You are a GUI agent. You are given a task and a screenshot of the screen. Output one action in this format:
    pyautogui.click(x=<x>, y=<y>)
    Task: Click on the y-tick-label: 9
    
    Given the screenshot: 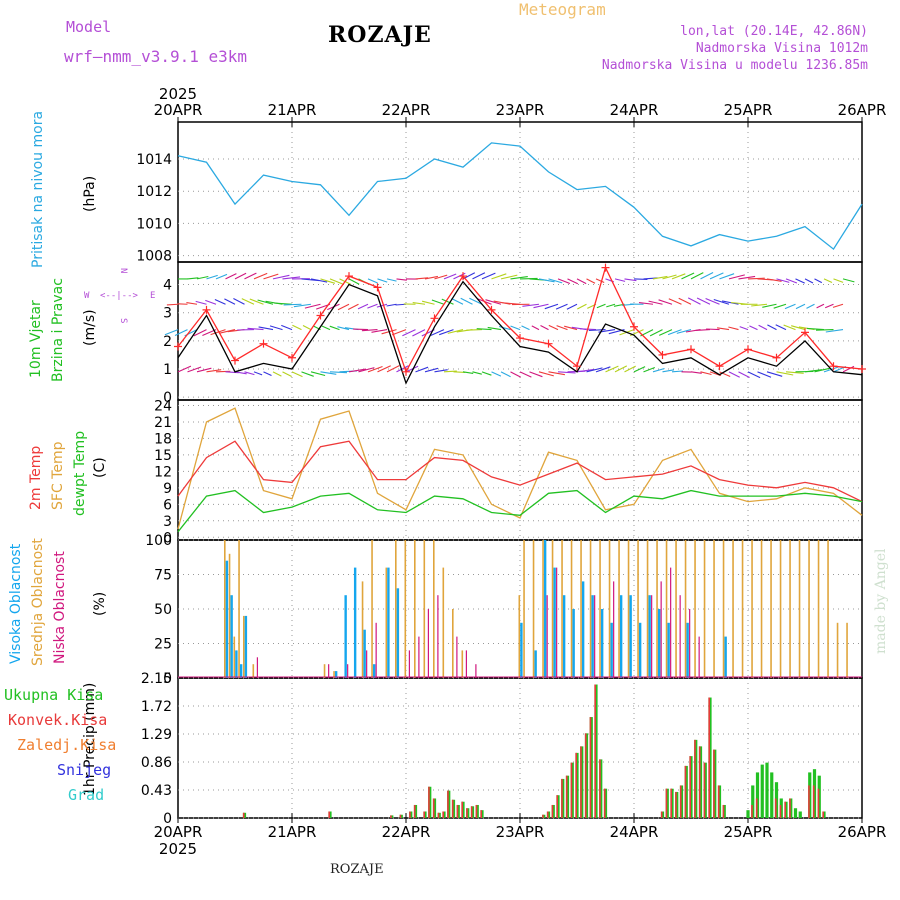 What is the action you would take?
    pyautogui.click(x=167, y=489)
    